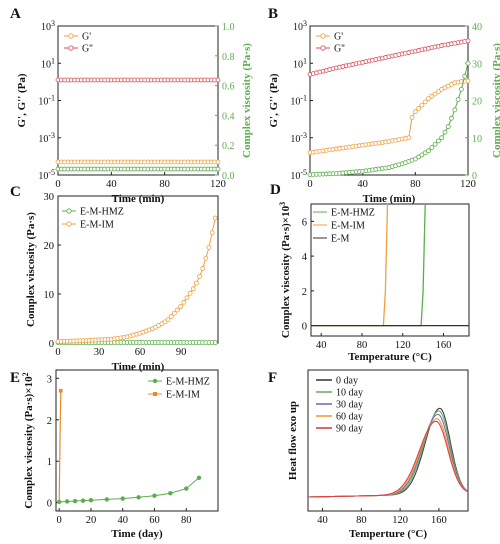 The image size is (500, 544). Describe the element at coordinates (349, 429) in the screenshot. I see `legend-label: 90 day` at that location.